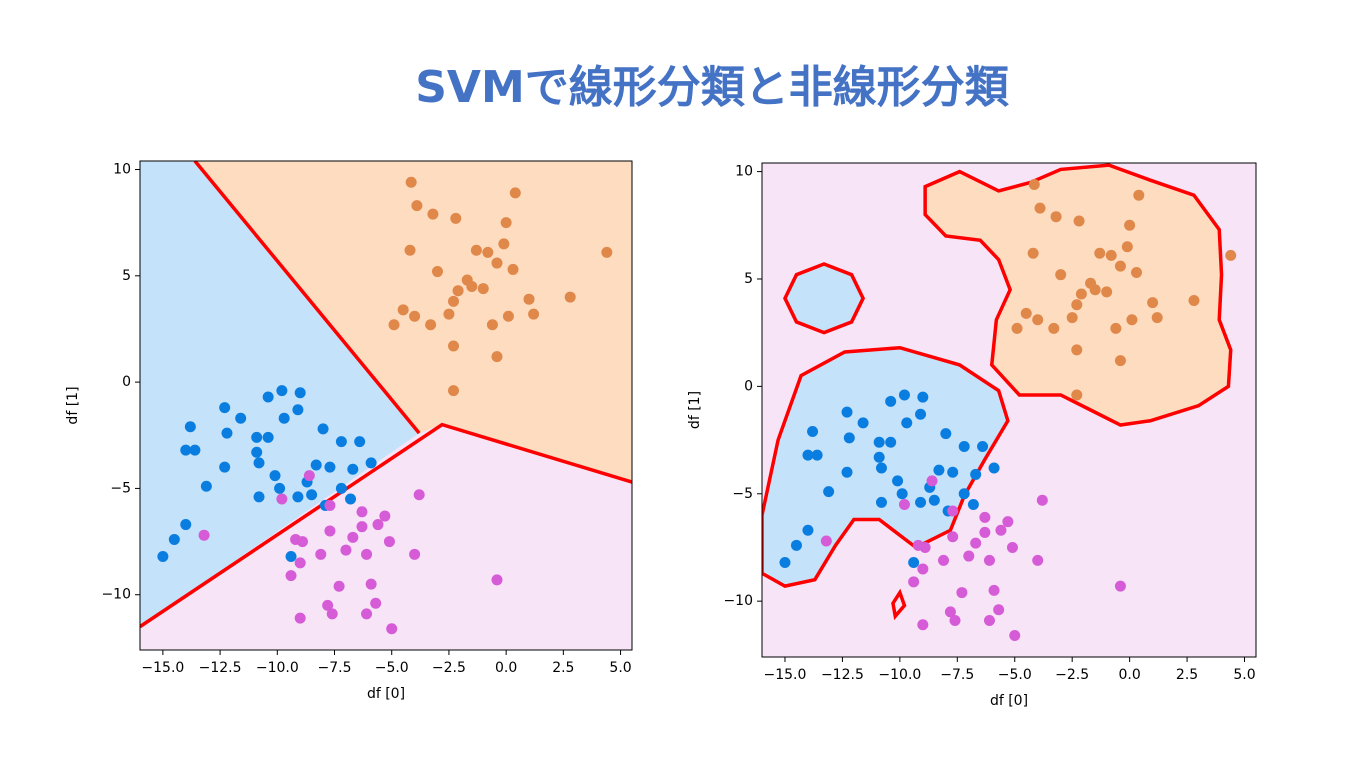 Image resolution: width=1352 pixels, height=762 pixels. What do you see at coordinates (392, 668) in the screenshot?
I see `x-tick-label: −5.0` at bounding box center [392, 668].